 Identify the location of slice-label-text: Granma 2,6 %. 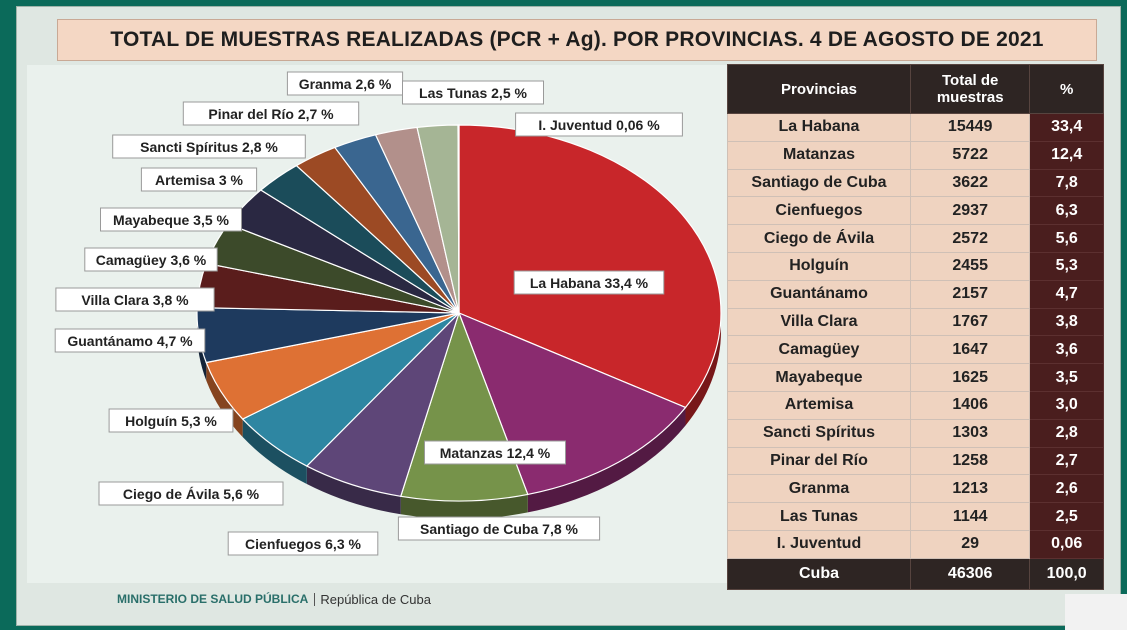
(345, 84).